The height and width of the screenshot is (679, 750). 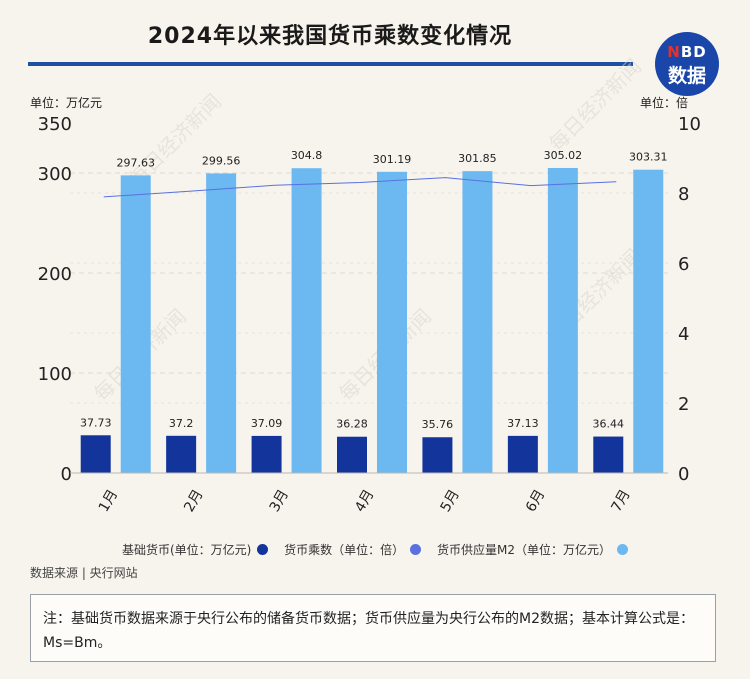 I want to click on legend-label-m2: 货币供应量M2（单位：万亿元）, so click(x=524, y=550).